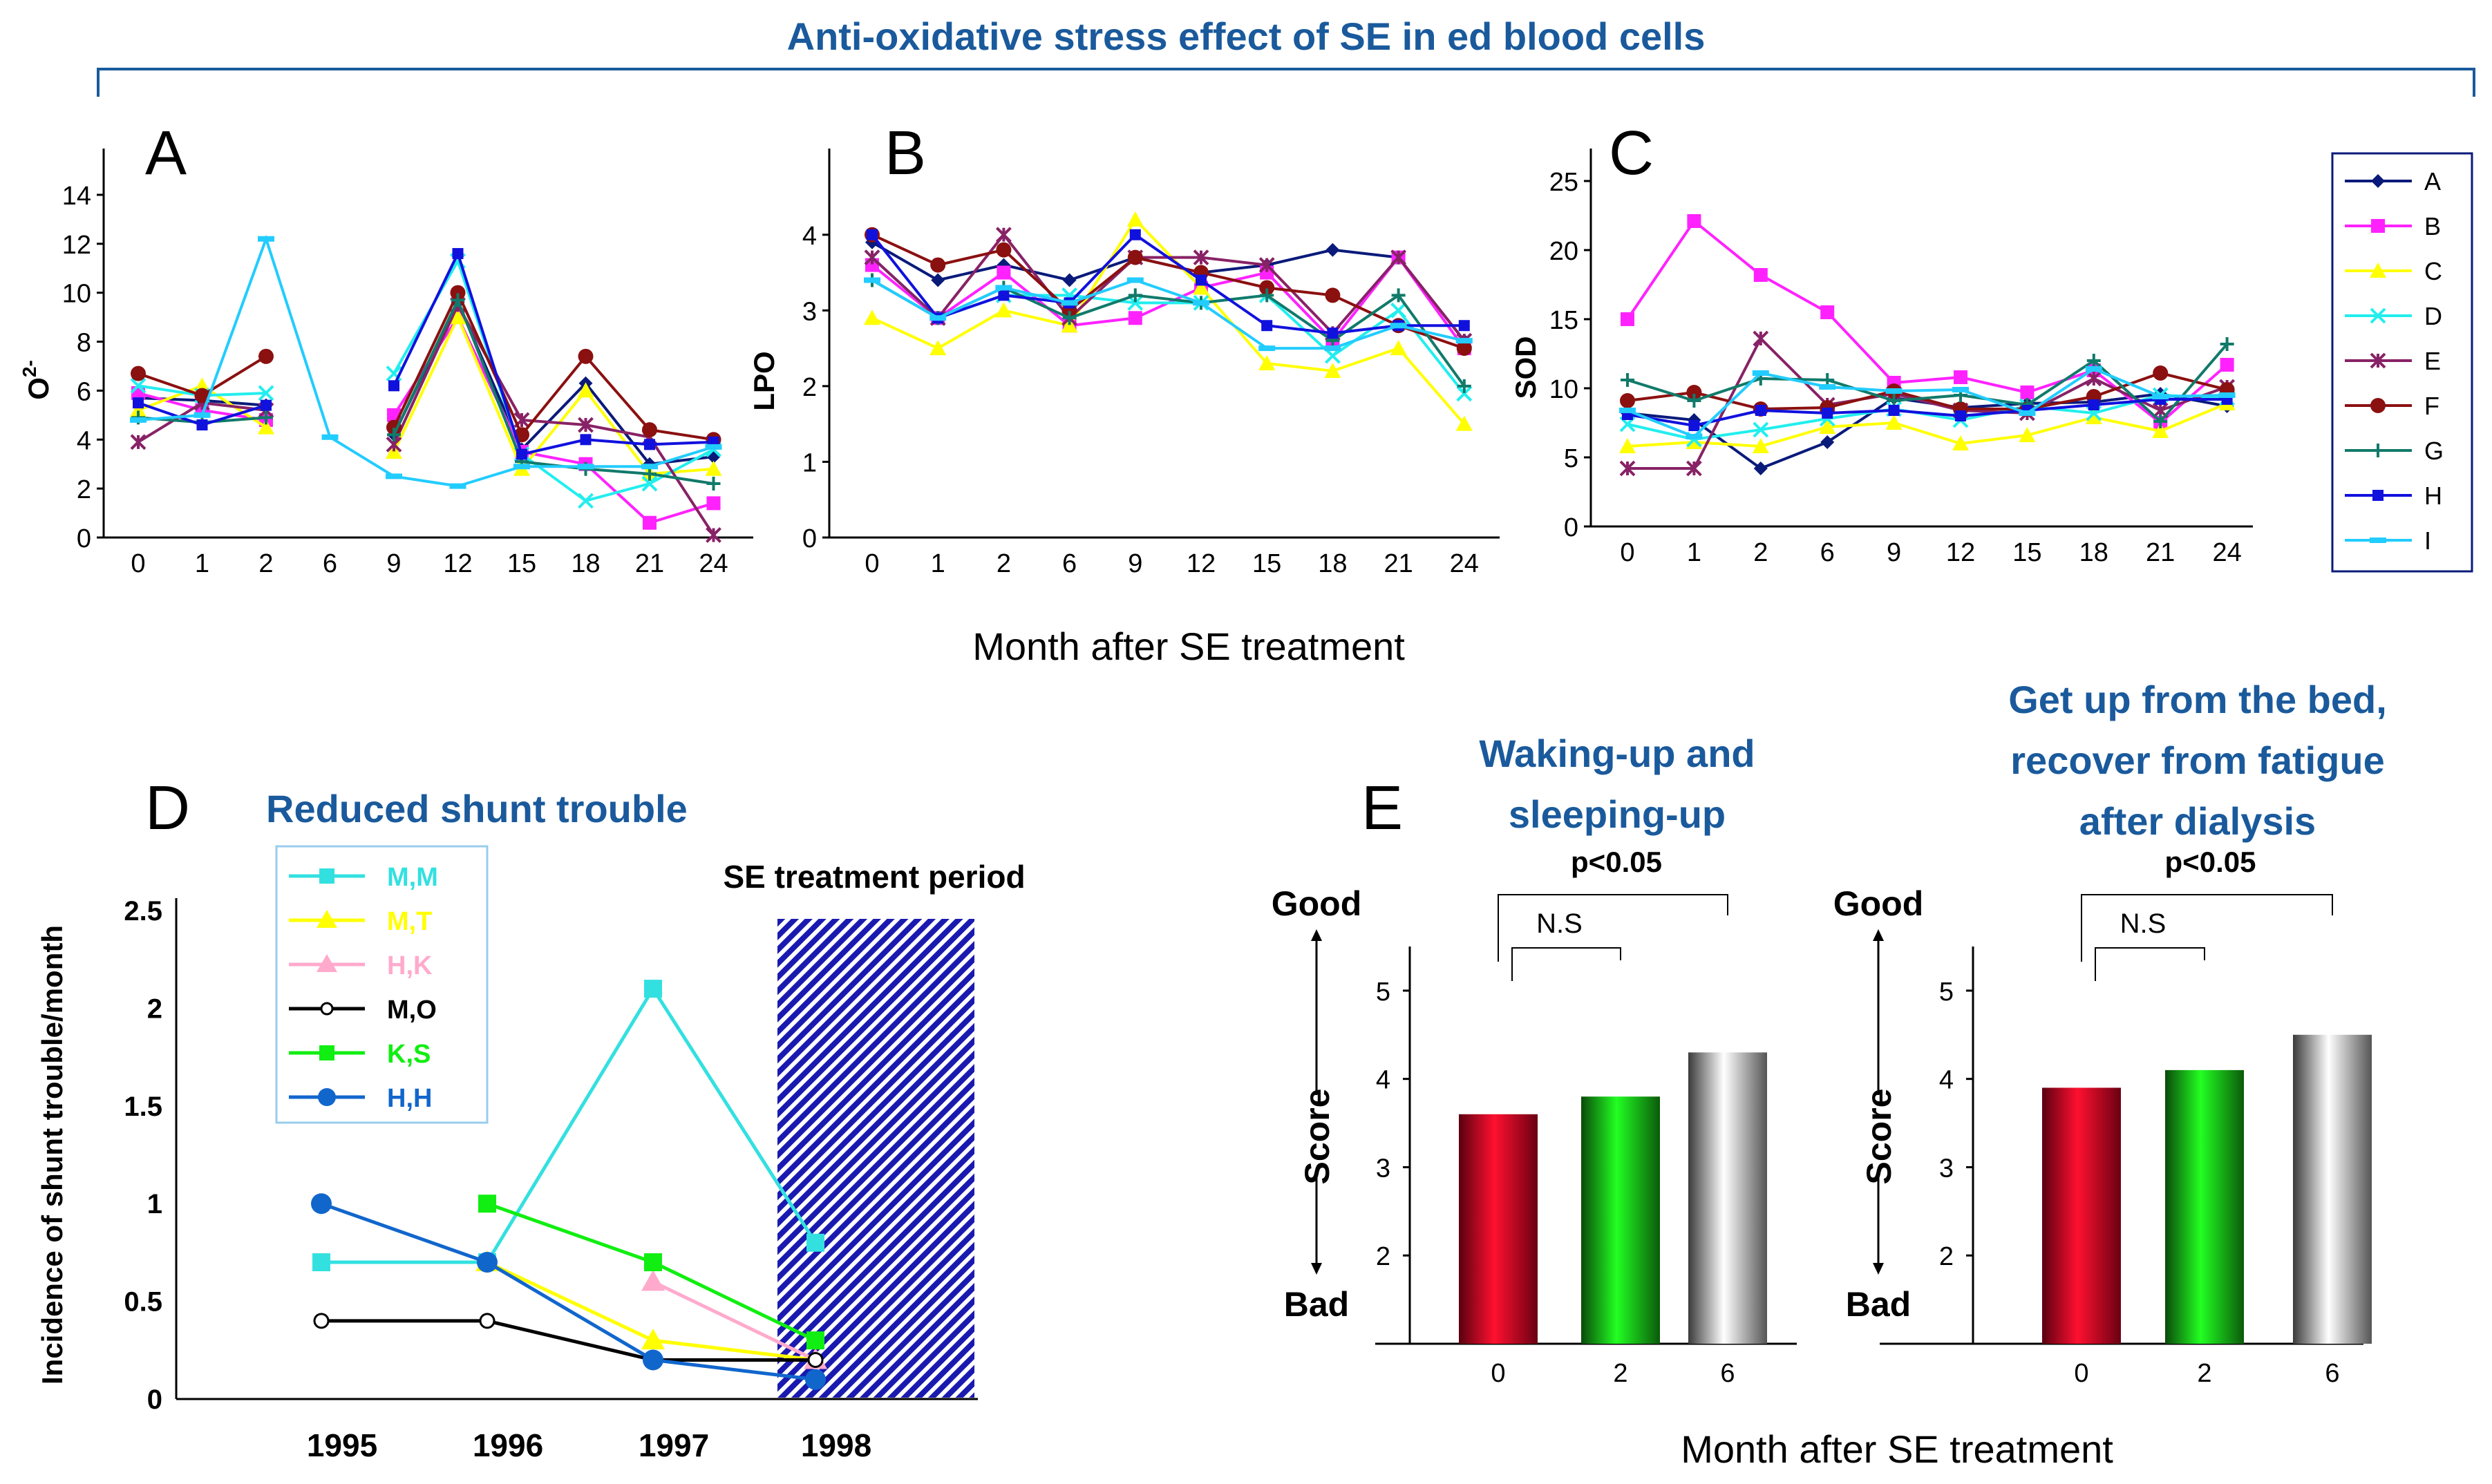  Describe the element at coordinates (1613, 928) in the screenshot. I see `significance-outer-bracket` at that location.